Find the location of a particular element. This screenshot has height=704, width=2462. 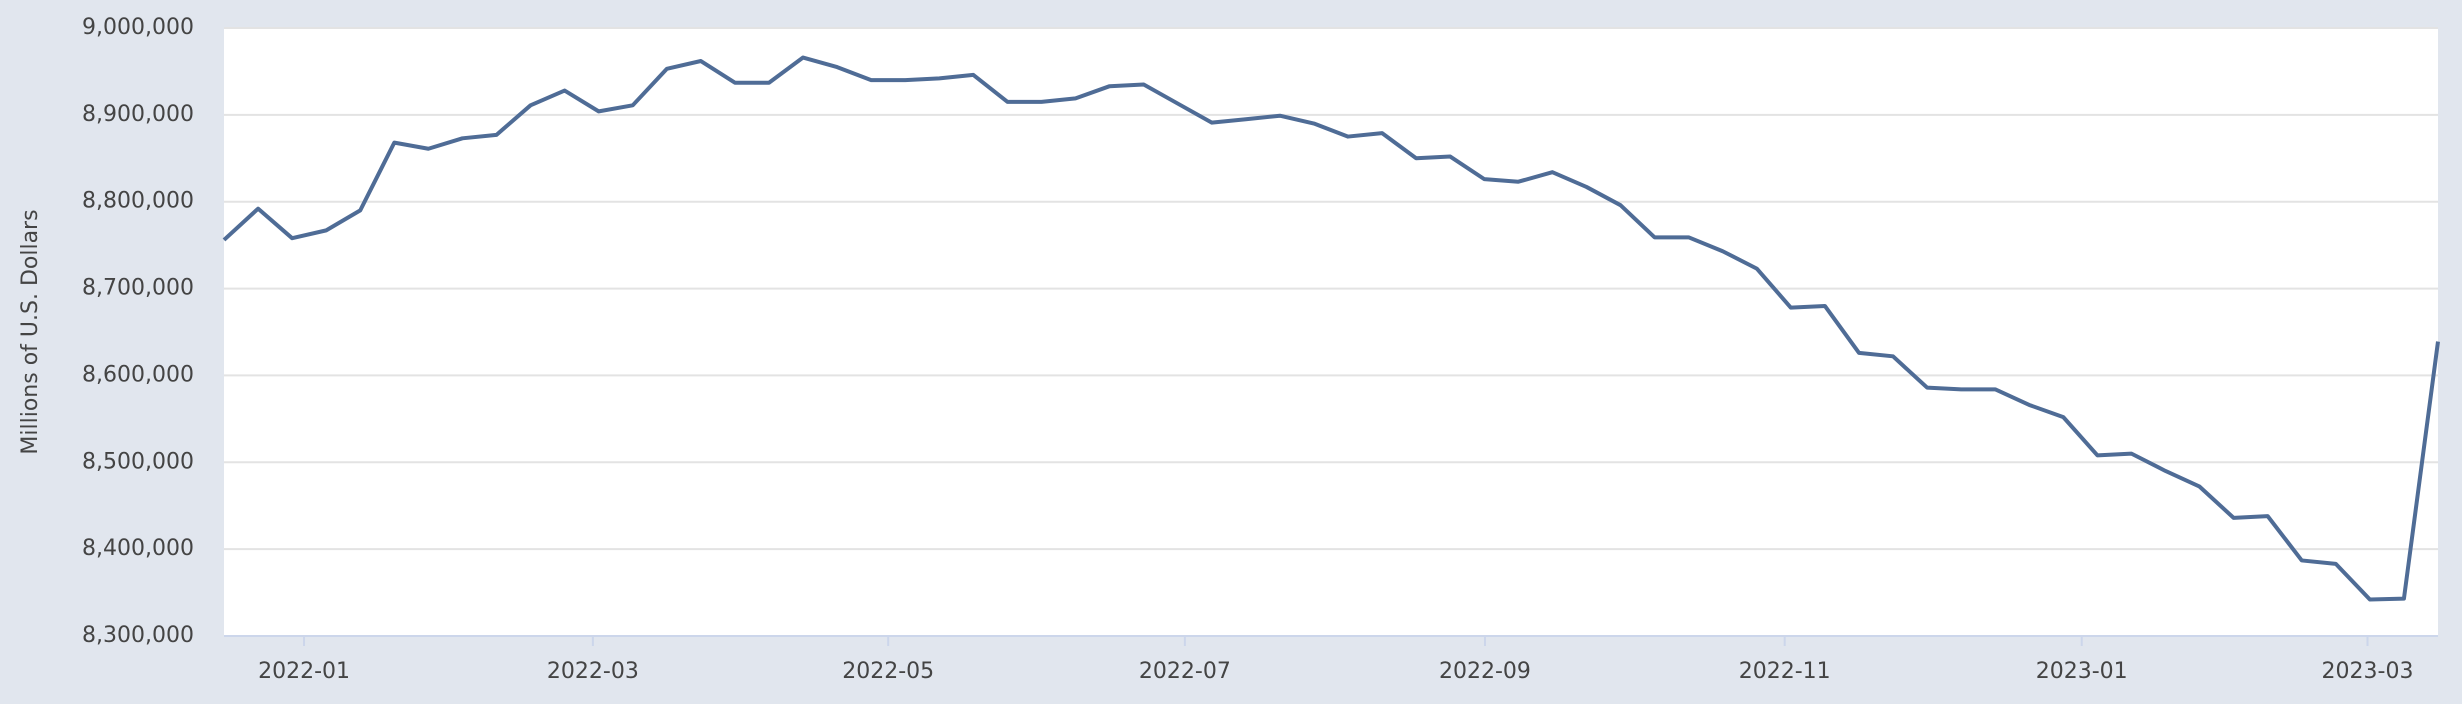

x-tick-label: 2022-05 is located at coordinates (888, 671).